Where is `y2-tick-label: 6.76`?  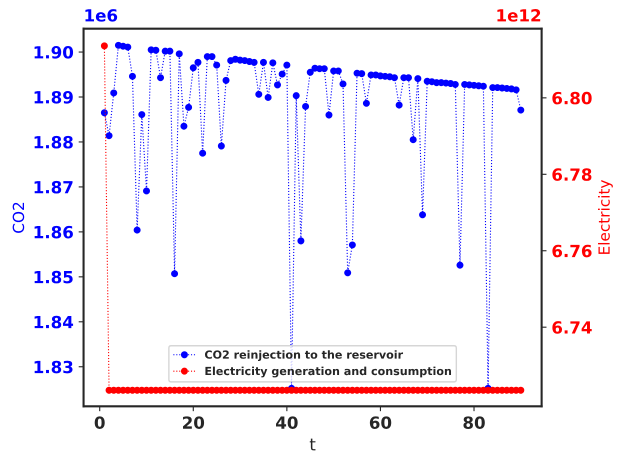
y2-tick-label: 6.76 is located at coordinates (572, 251).